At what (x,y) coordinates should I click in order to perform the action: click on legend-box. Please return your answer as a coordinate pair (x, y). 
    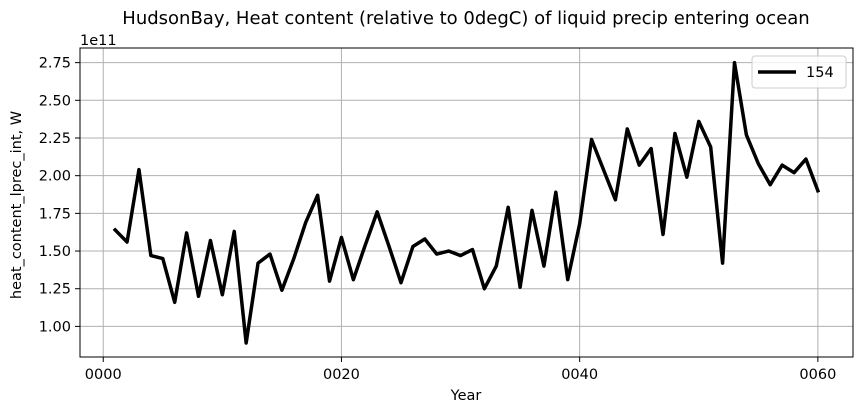
    Looking at the image, I should click on (799, 72).